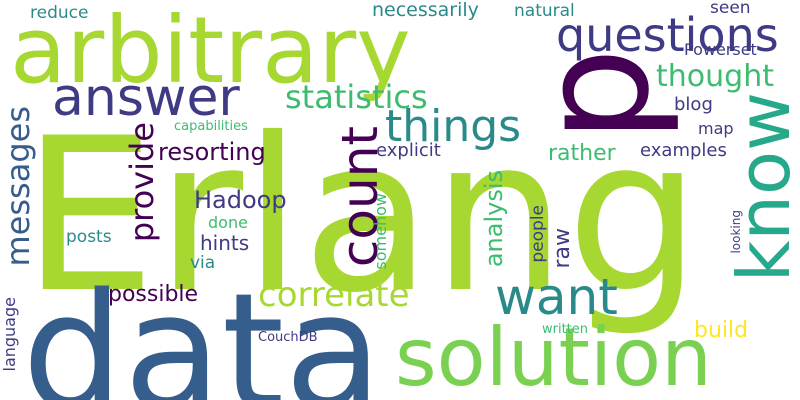 The image size is (800, 400). Describe the element at coordinates (89, 237) in the screenshot. I see `word-posts: posts` at that location.